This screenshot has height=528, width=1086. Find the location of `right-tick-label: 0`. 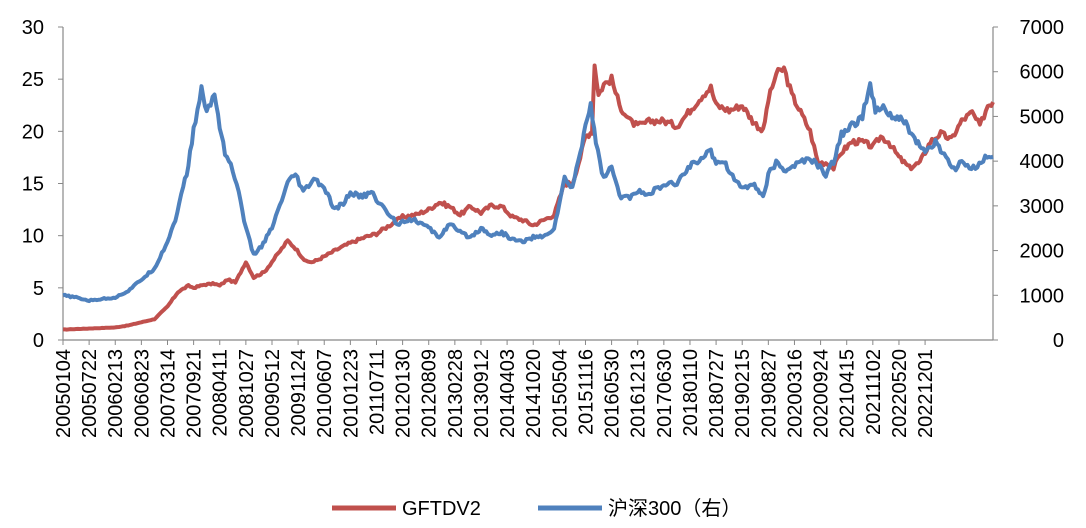

right-tick-label: 0 is located at coordinates (1058, 341).